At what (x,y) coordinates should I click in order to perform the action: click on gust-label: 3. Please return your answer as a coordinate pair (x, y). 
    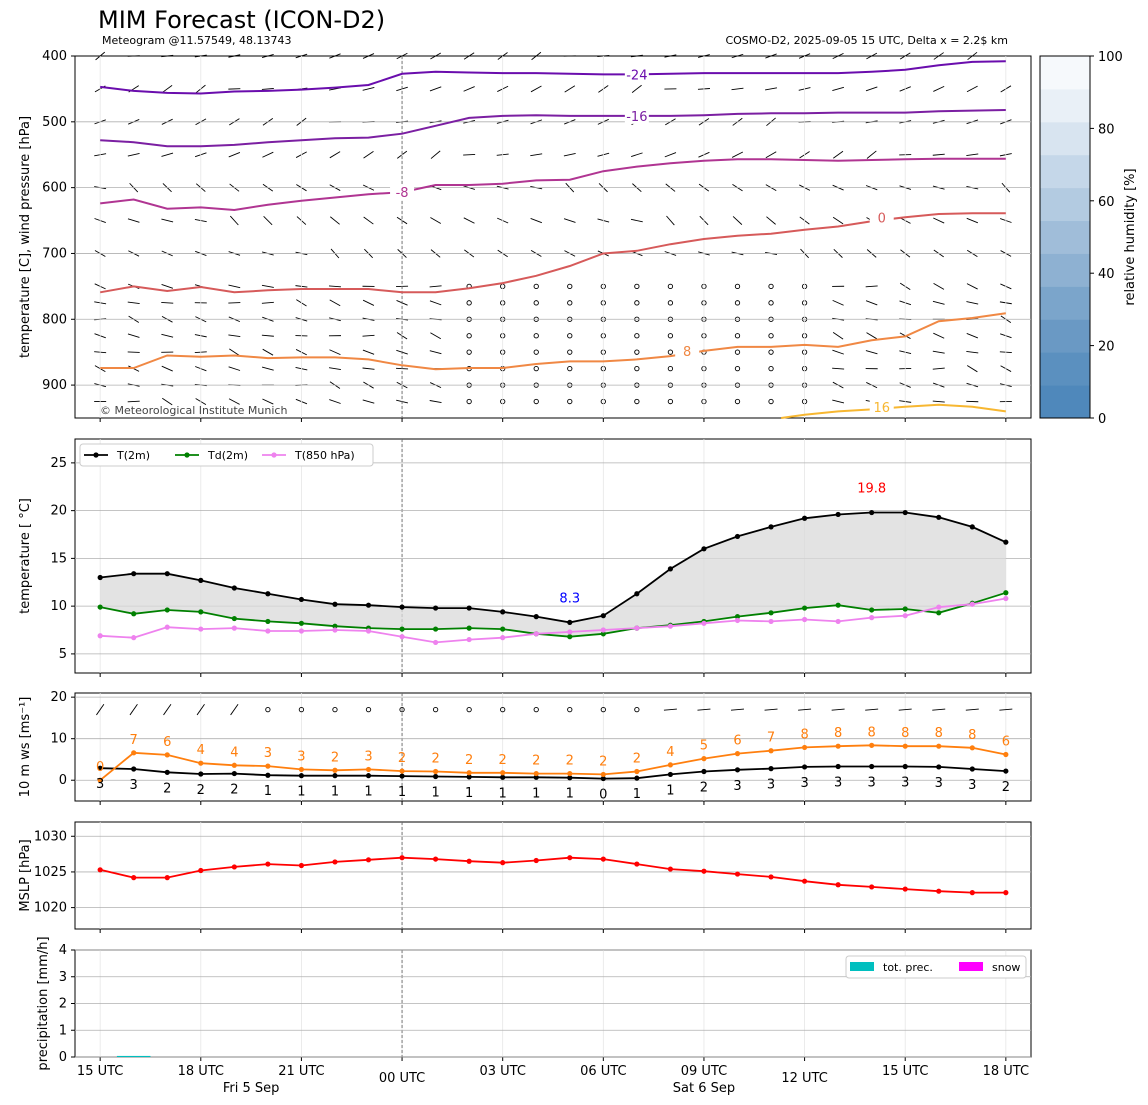
    Looking at the image, I should click on (268, 753).